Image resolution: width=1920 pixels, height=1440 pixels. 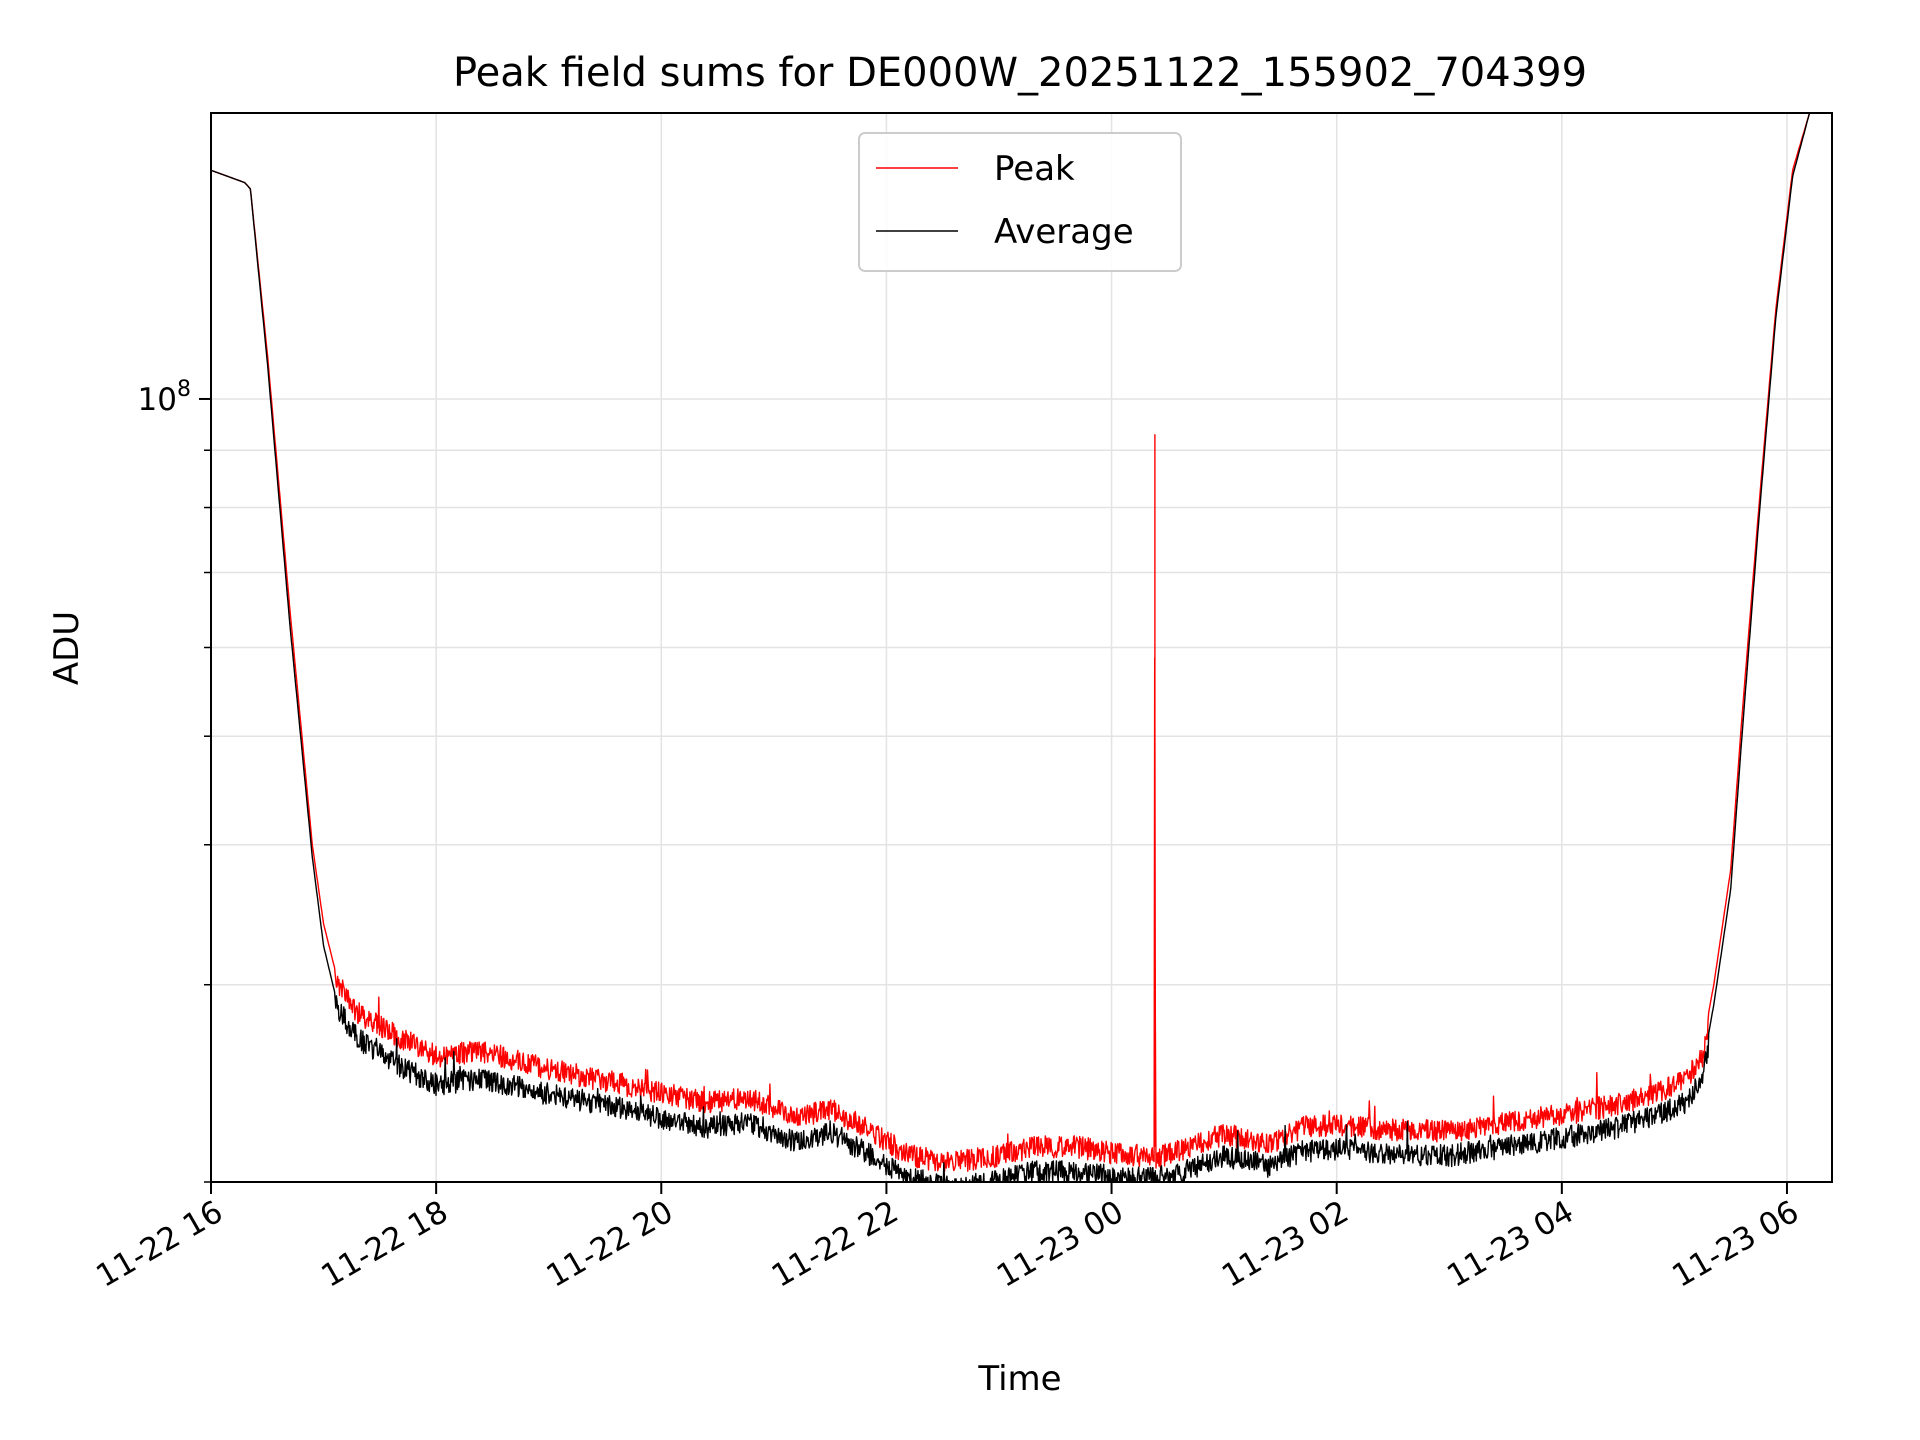 What do you see at coordinates (1019, 1379) in the screenshot?
I see `x-axis-label: Time` at bounding box center [1019, 1379].